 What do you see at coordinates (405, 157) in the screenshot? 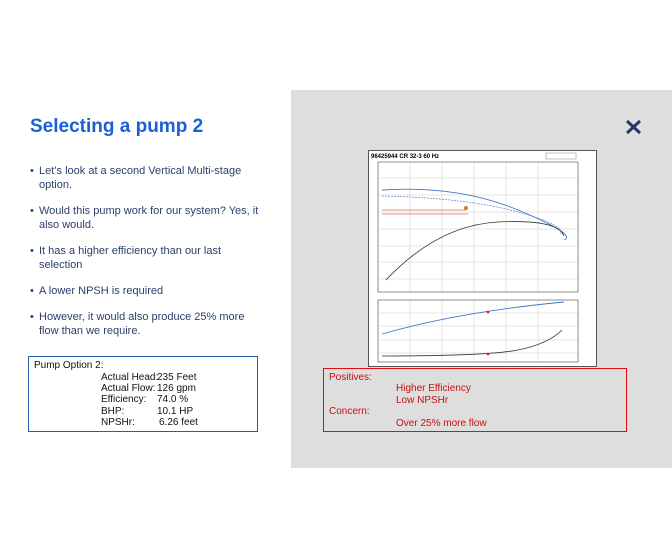
I see `chart-image-title: 96425944 CR 32-3 60 Hz` at bounding box center [405, 157].